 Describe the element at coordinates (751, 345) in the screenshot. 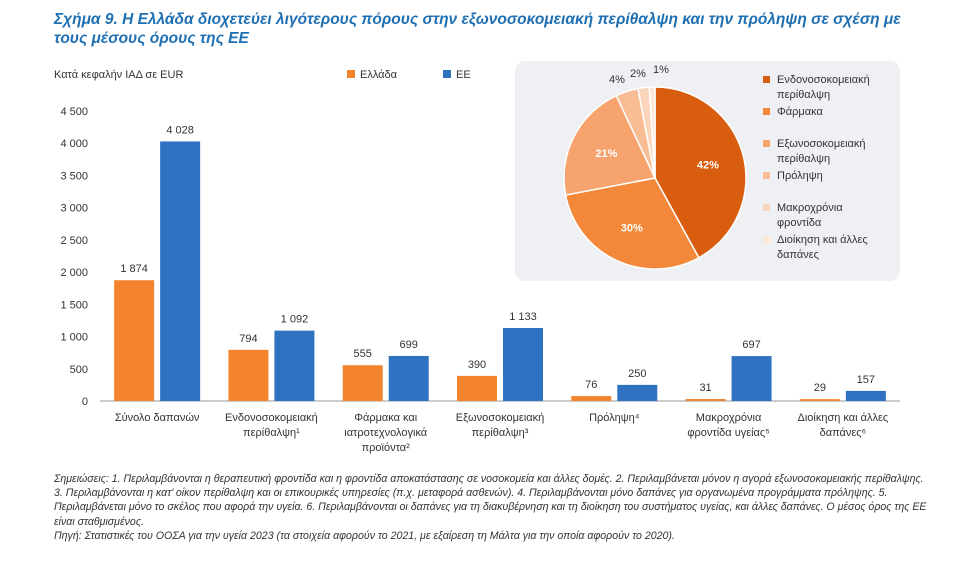

I see `bar-value-label: 697` at that location.